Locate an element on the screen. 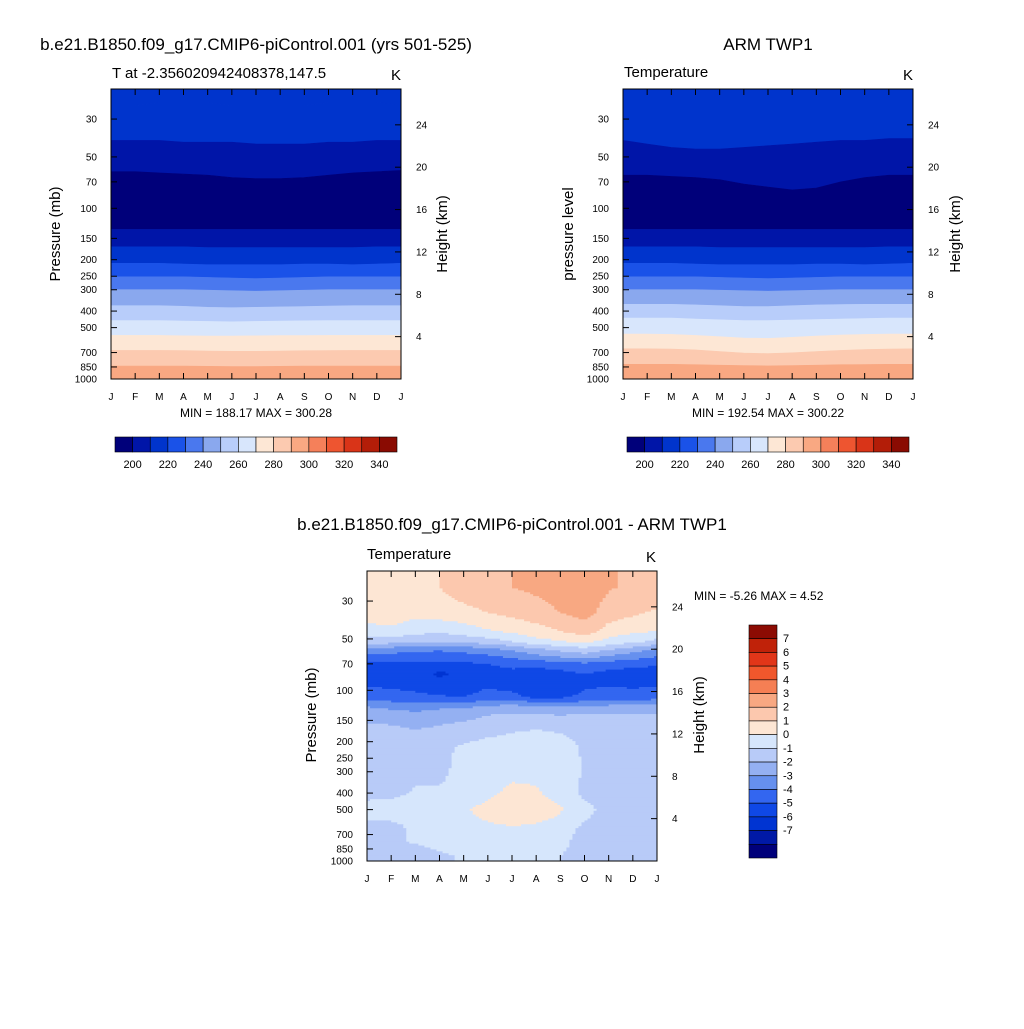 Image resolution: width=1024 pixels, height=1029 pixels. colorbar-label: 2 is located at coordinates (786, 708).